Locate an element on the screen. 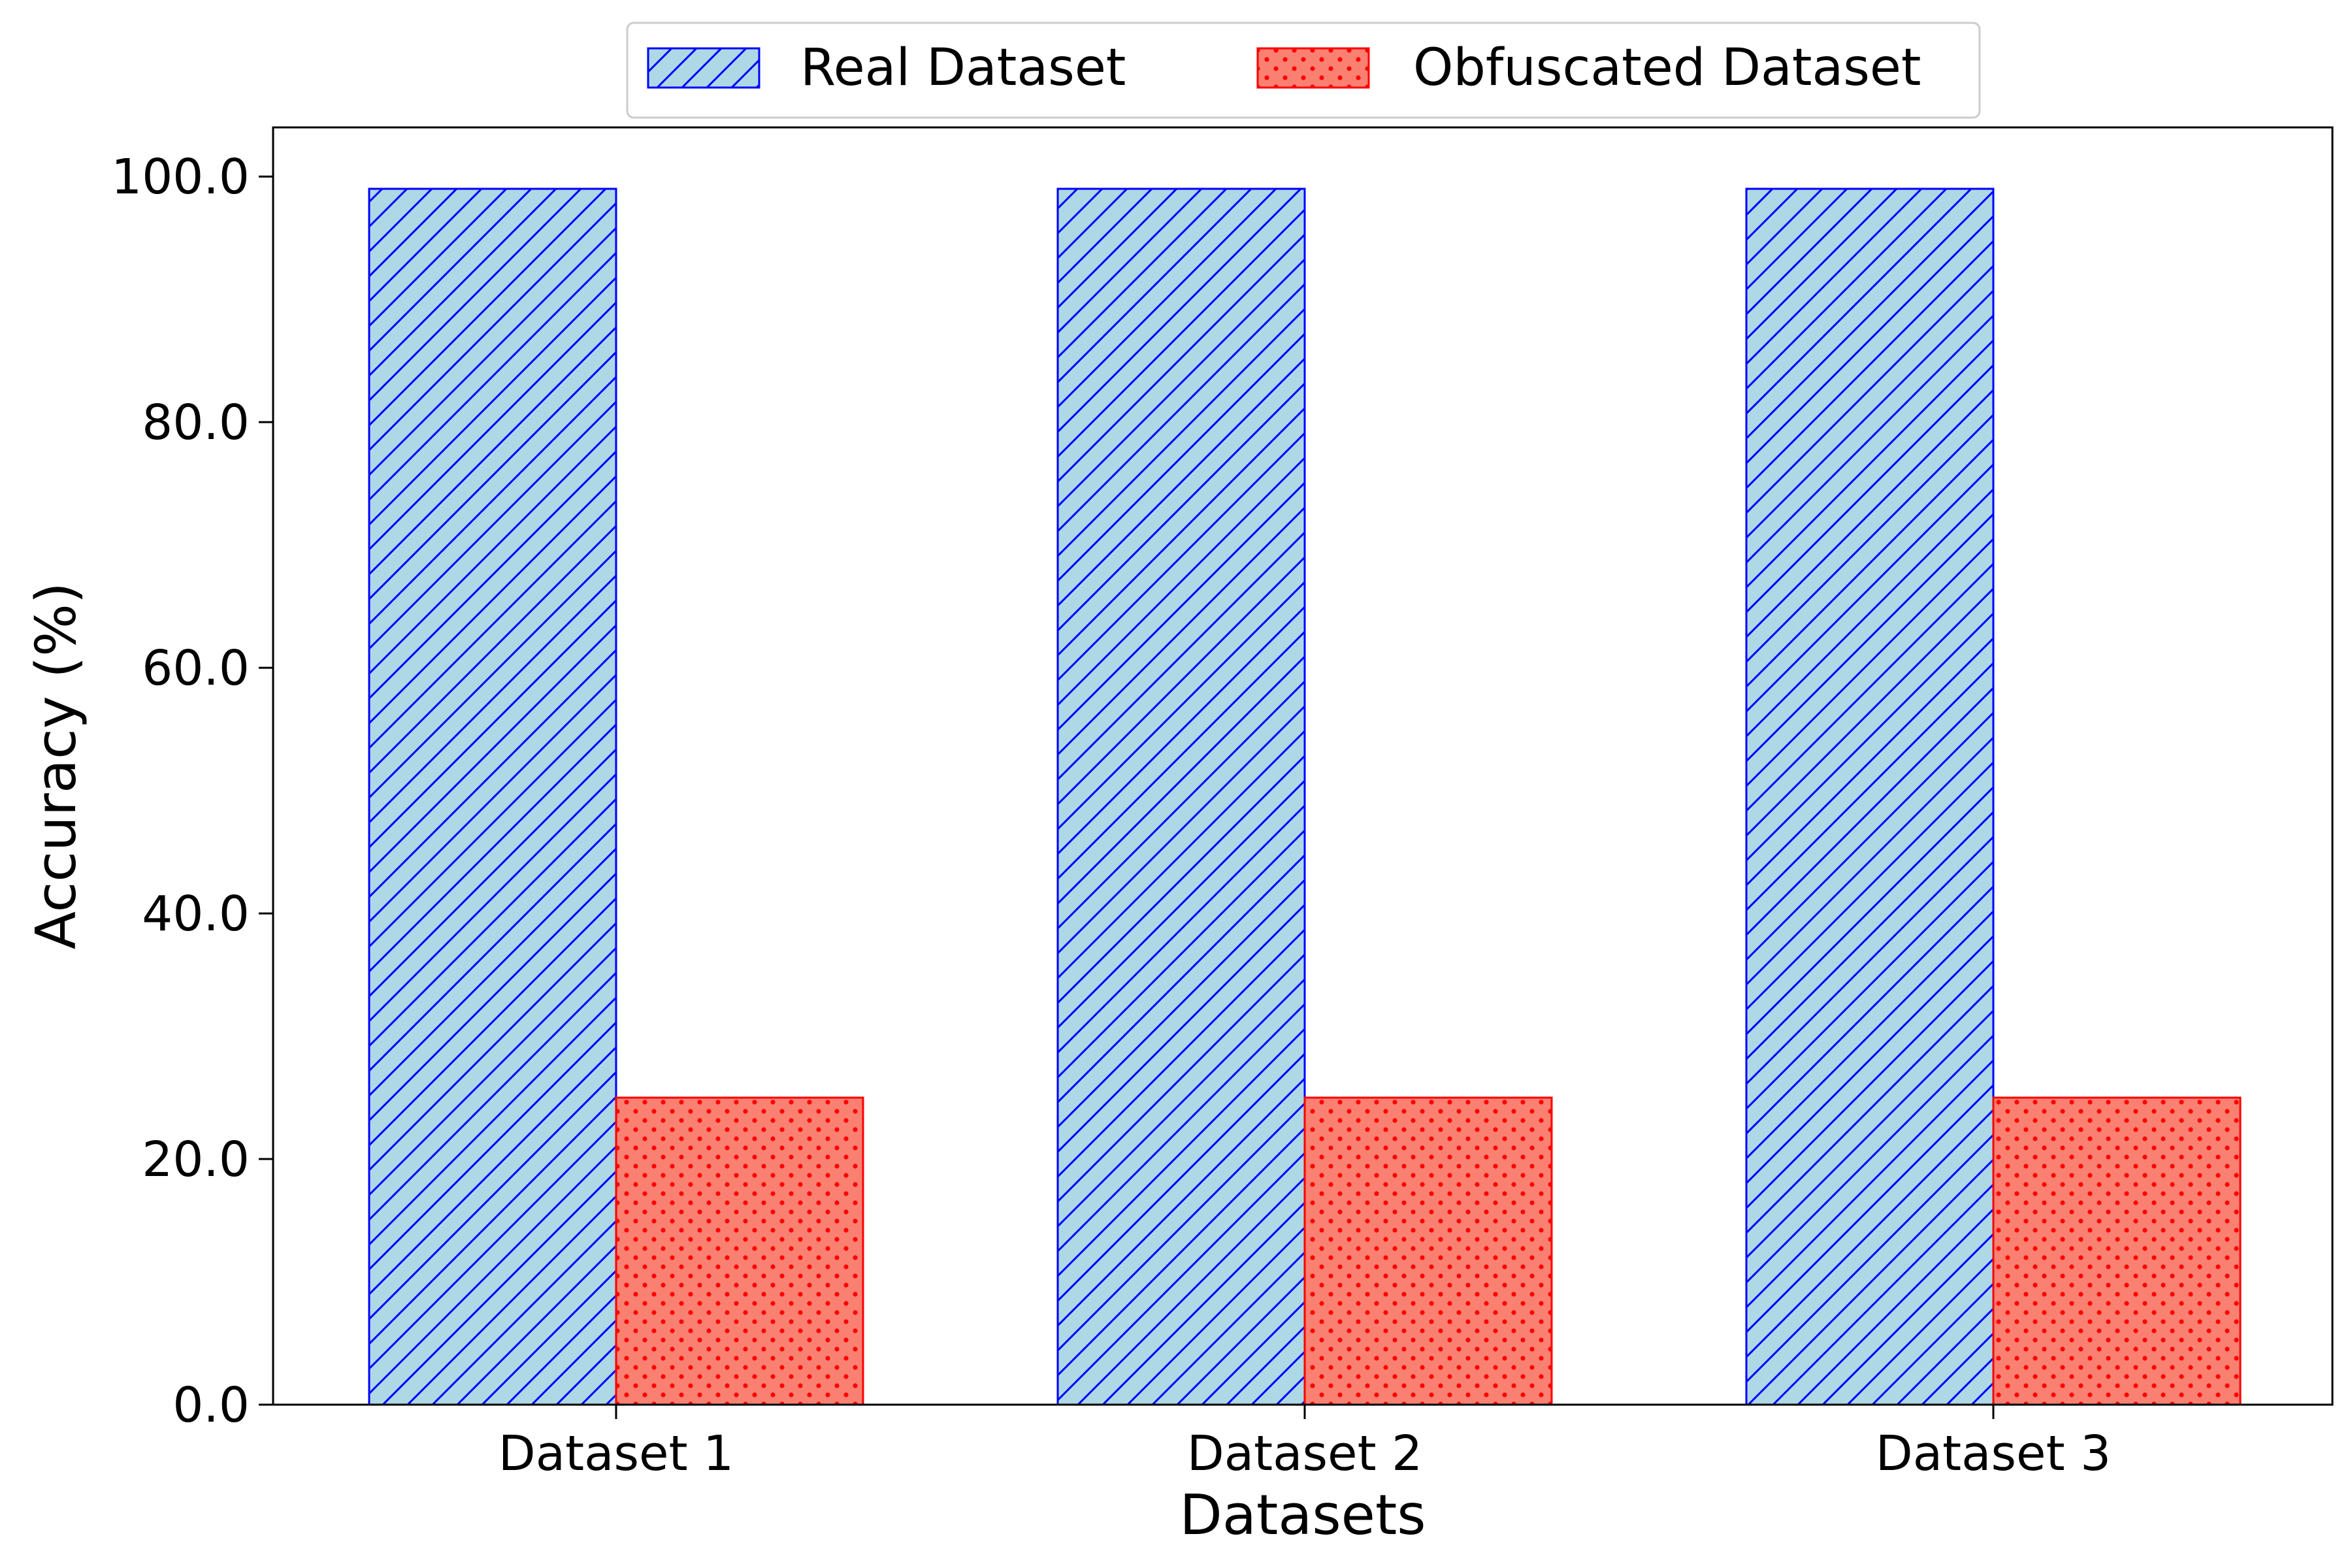  x-tick-label: Dataset 3 is located at coordinates (1993, 1454).